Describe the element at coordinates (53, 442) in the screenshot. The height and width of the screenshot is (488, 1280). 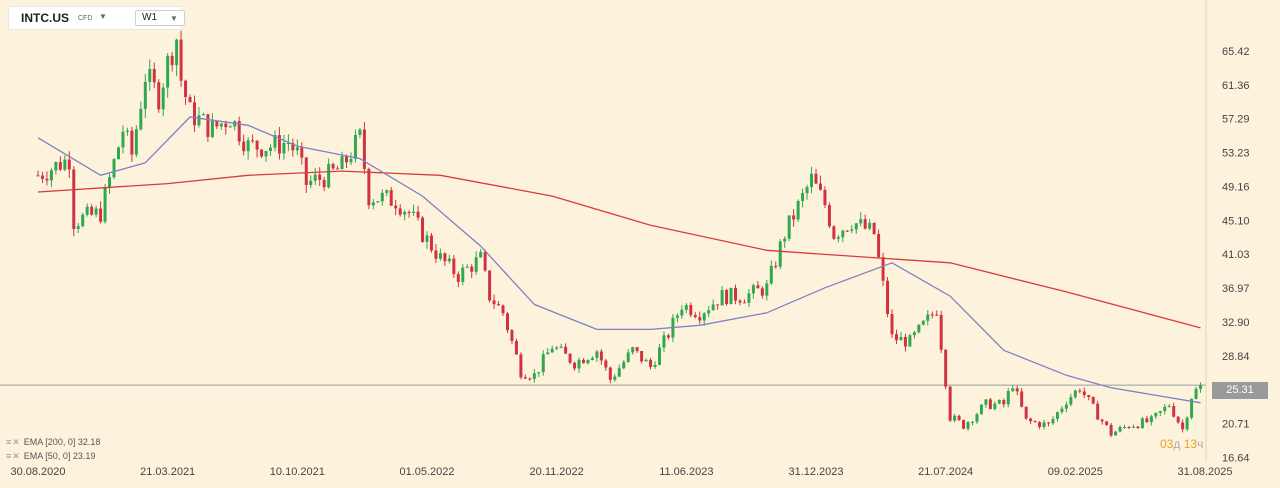
I see `legend-ema200: ≡✕ EMA [200, 0] 32.18` at that location.